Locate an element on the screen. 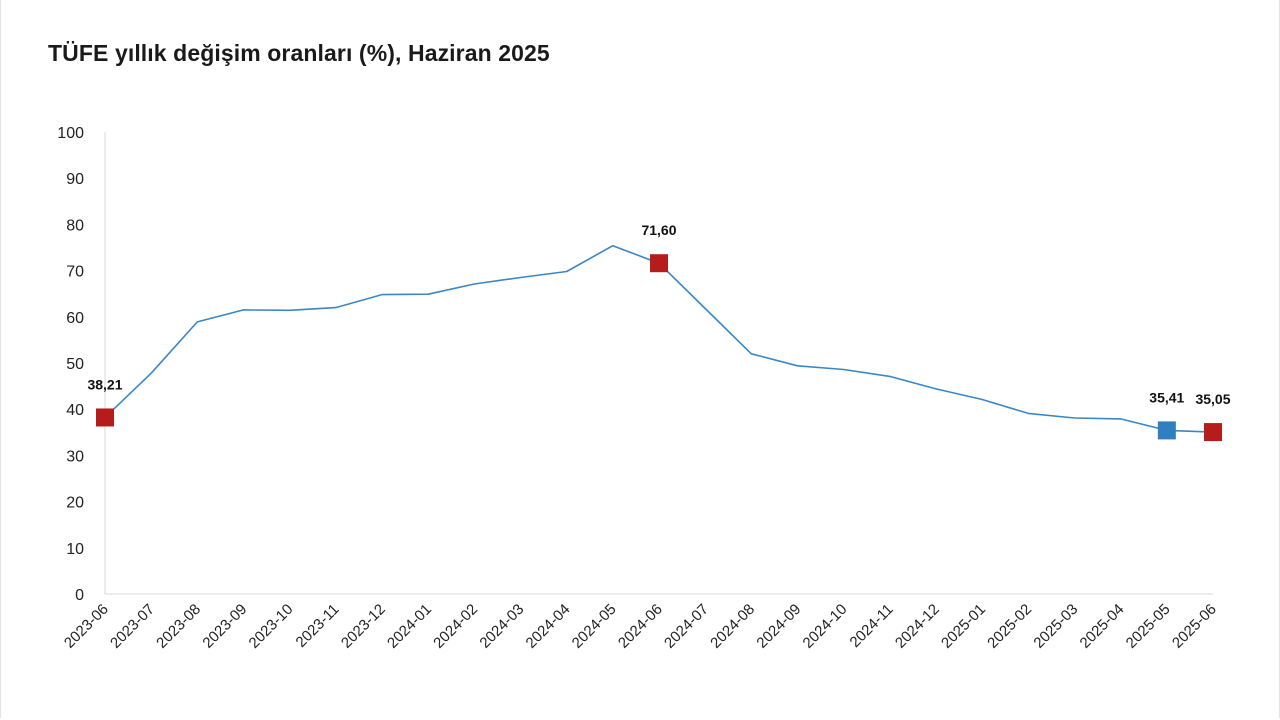 The height and width of the screenshot is (720, 1280). x-tick-label: 2023-11 is located at coordinates (318, 626).